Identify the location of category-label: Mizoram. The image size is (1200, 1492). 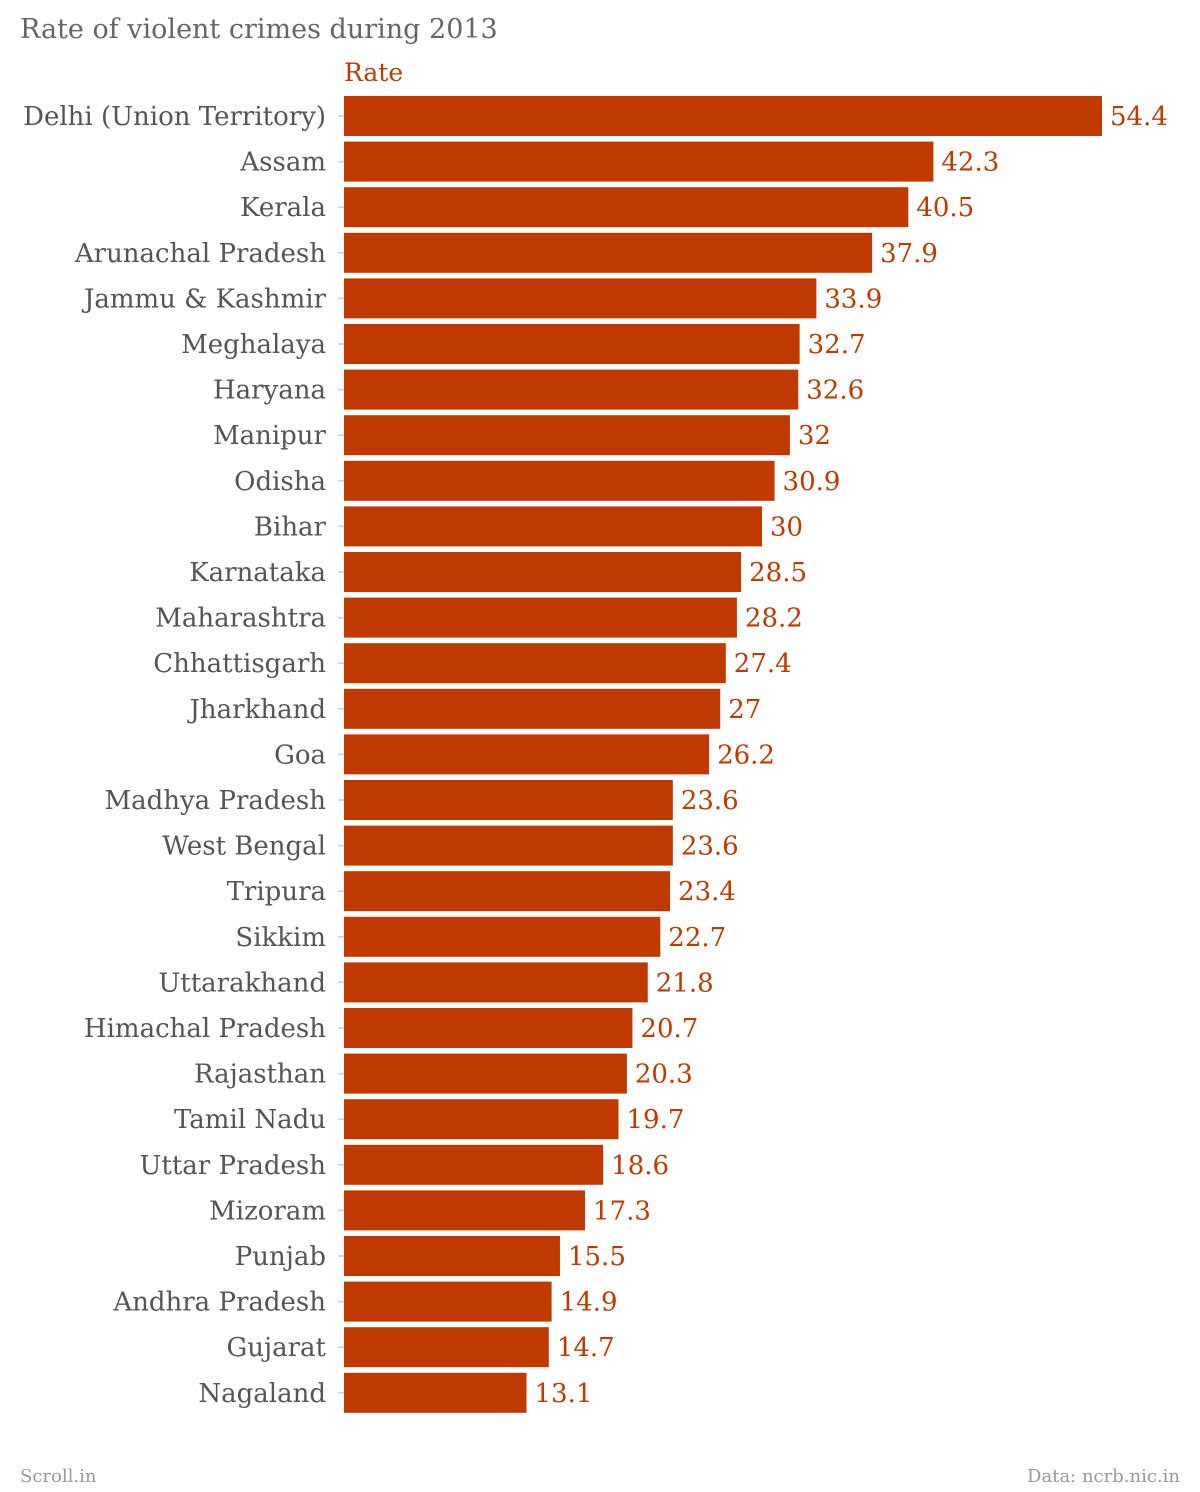
(267, 1211).